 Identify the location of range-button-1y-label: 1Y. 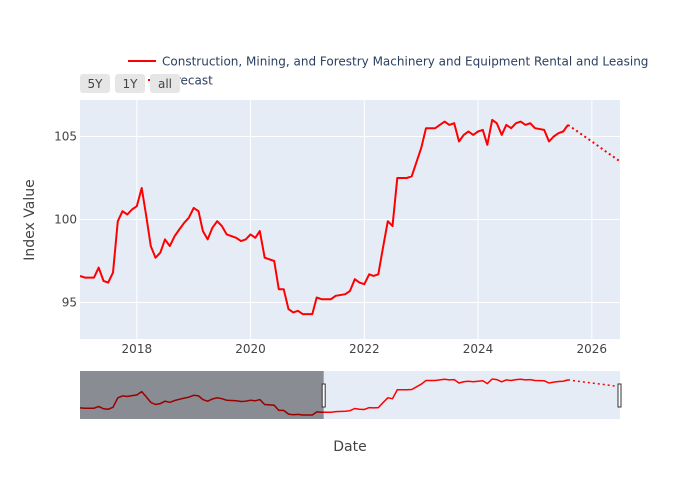
(131, 84).